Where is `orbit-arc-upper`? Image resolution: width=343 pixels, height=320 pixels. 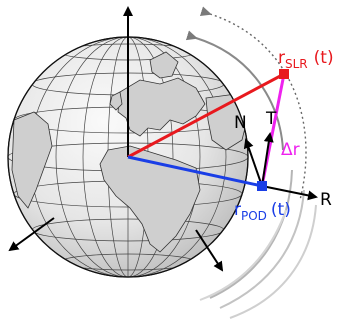
orbit-arc-upper is located at coordinates (234, 90).